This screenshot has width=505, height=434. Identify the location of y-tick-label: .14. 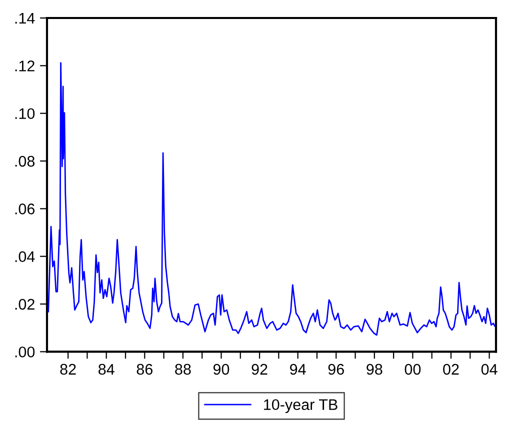
(25, 18).